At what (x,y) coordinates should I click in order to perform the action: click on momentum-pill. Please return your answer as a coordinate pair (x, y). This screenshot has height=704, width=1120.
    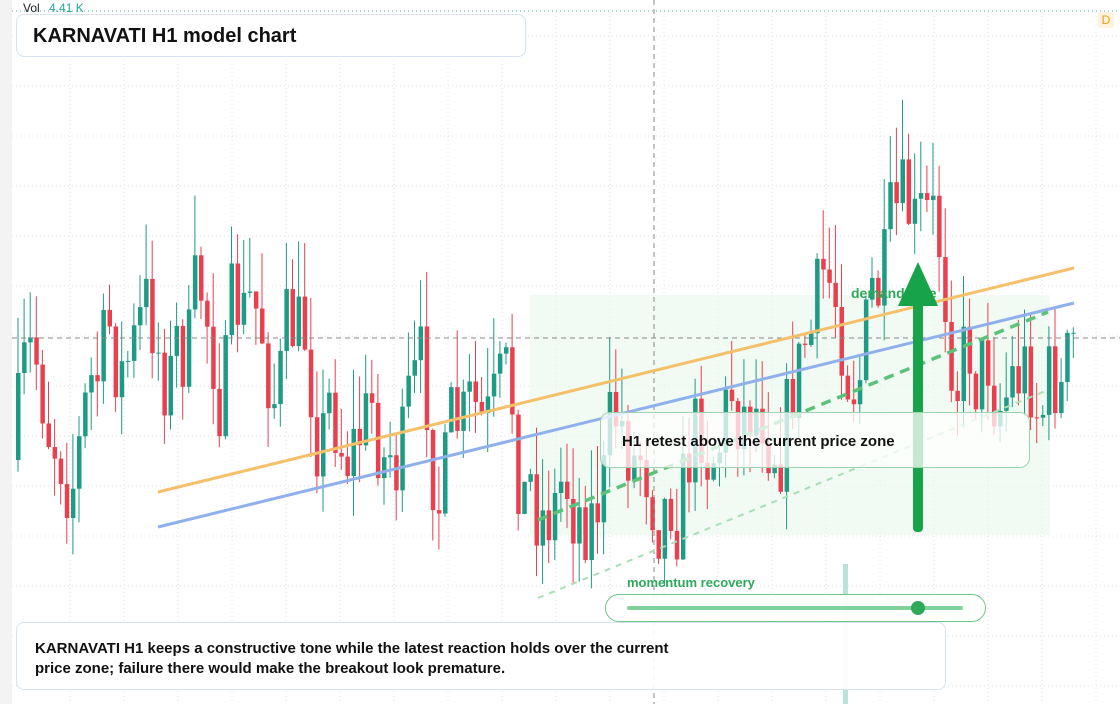
    Looking at the image, I should click on (795, 608).